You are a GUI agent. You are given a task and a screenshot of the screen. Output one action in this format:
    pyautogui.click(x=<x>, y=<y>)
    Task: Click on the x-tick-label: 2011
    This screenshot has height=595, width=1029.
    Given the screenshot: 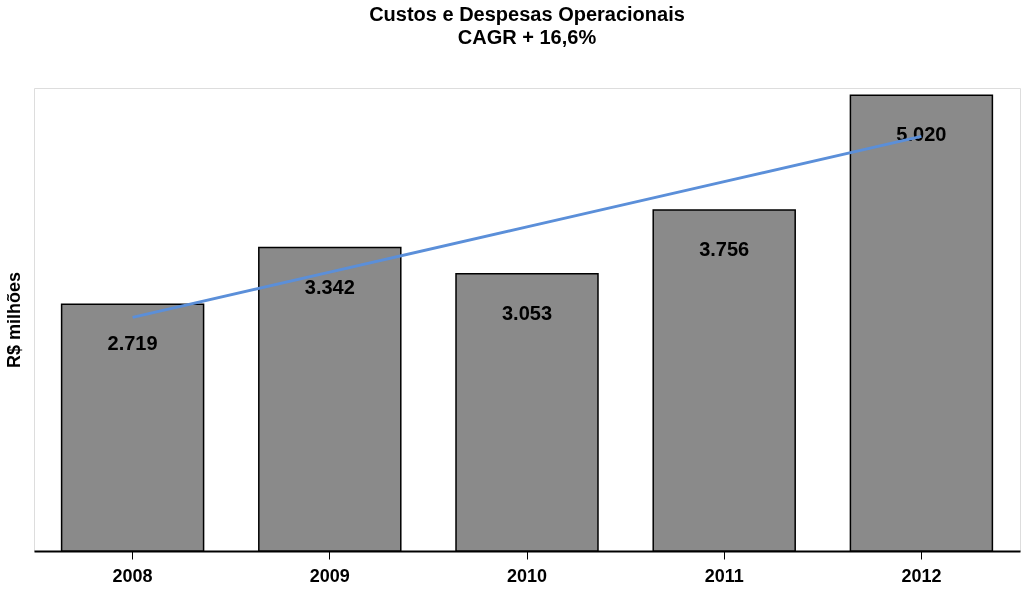 What is the action you would take?
    pyautogui.click(x=724, y=575)
    